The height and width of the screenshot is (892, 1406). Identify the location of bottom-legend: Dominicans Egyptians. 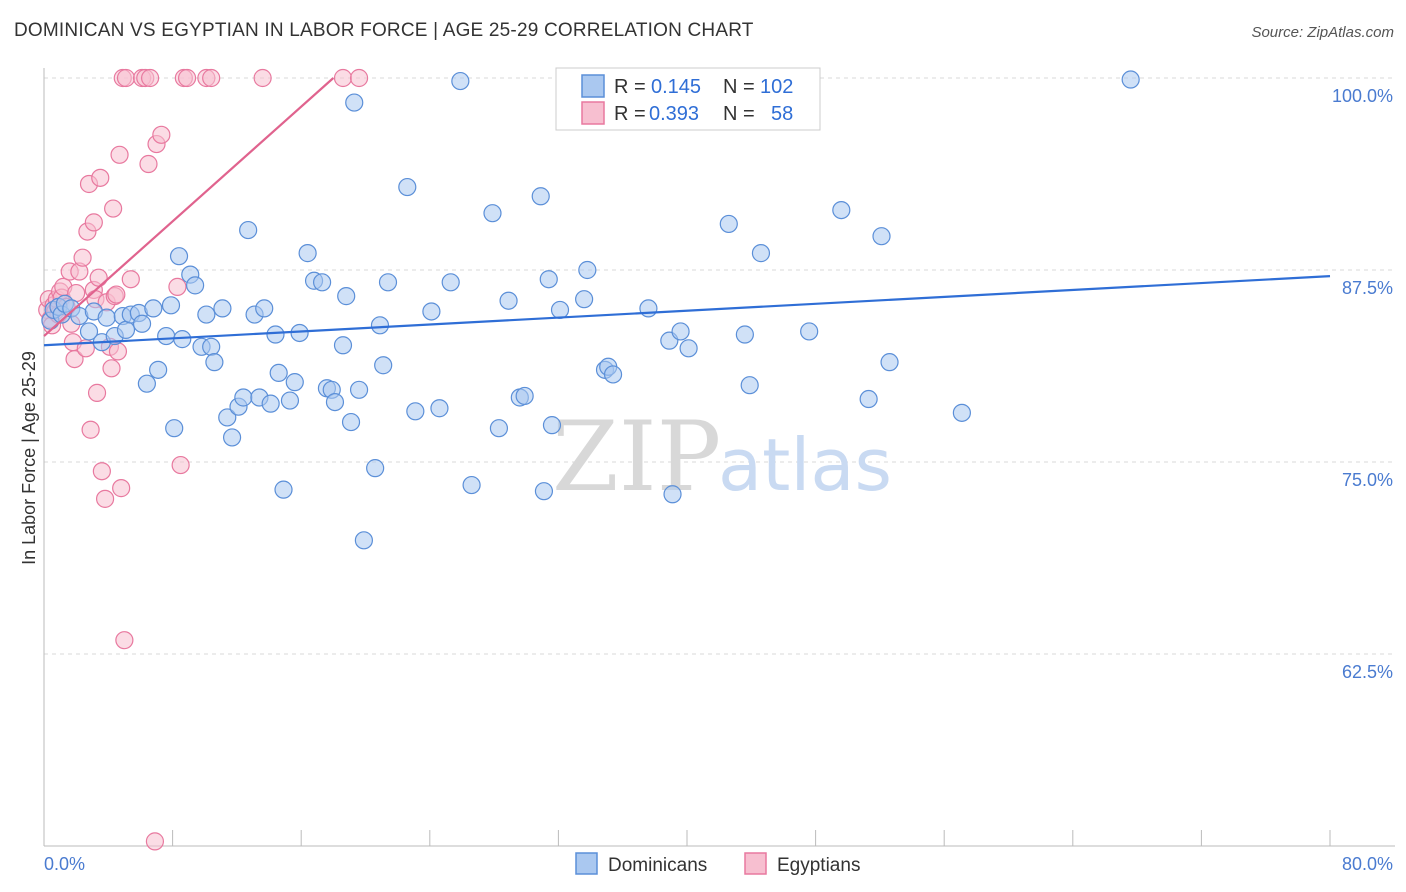
(717, 864).